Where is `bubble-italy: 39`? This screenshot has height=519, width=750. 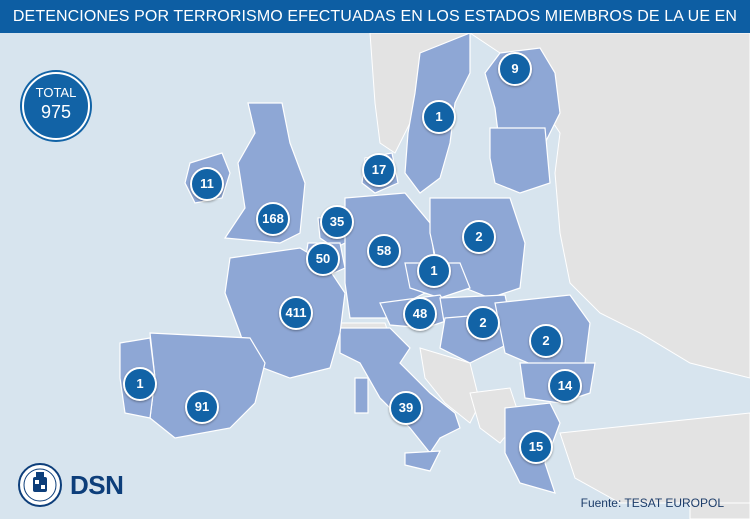 bubble-italy: 39 is located at coordinates (406, 408).